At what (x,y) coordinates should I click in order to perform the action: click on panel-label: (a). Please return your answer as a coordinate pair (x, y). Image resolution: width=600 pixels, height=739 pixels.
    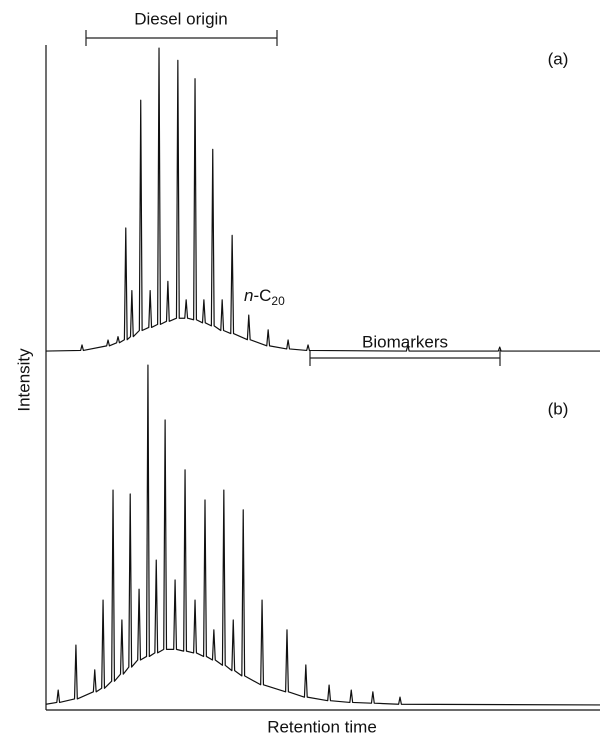
    Looking at the image, I should click on (558, 58).